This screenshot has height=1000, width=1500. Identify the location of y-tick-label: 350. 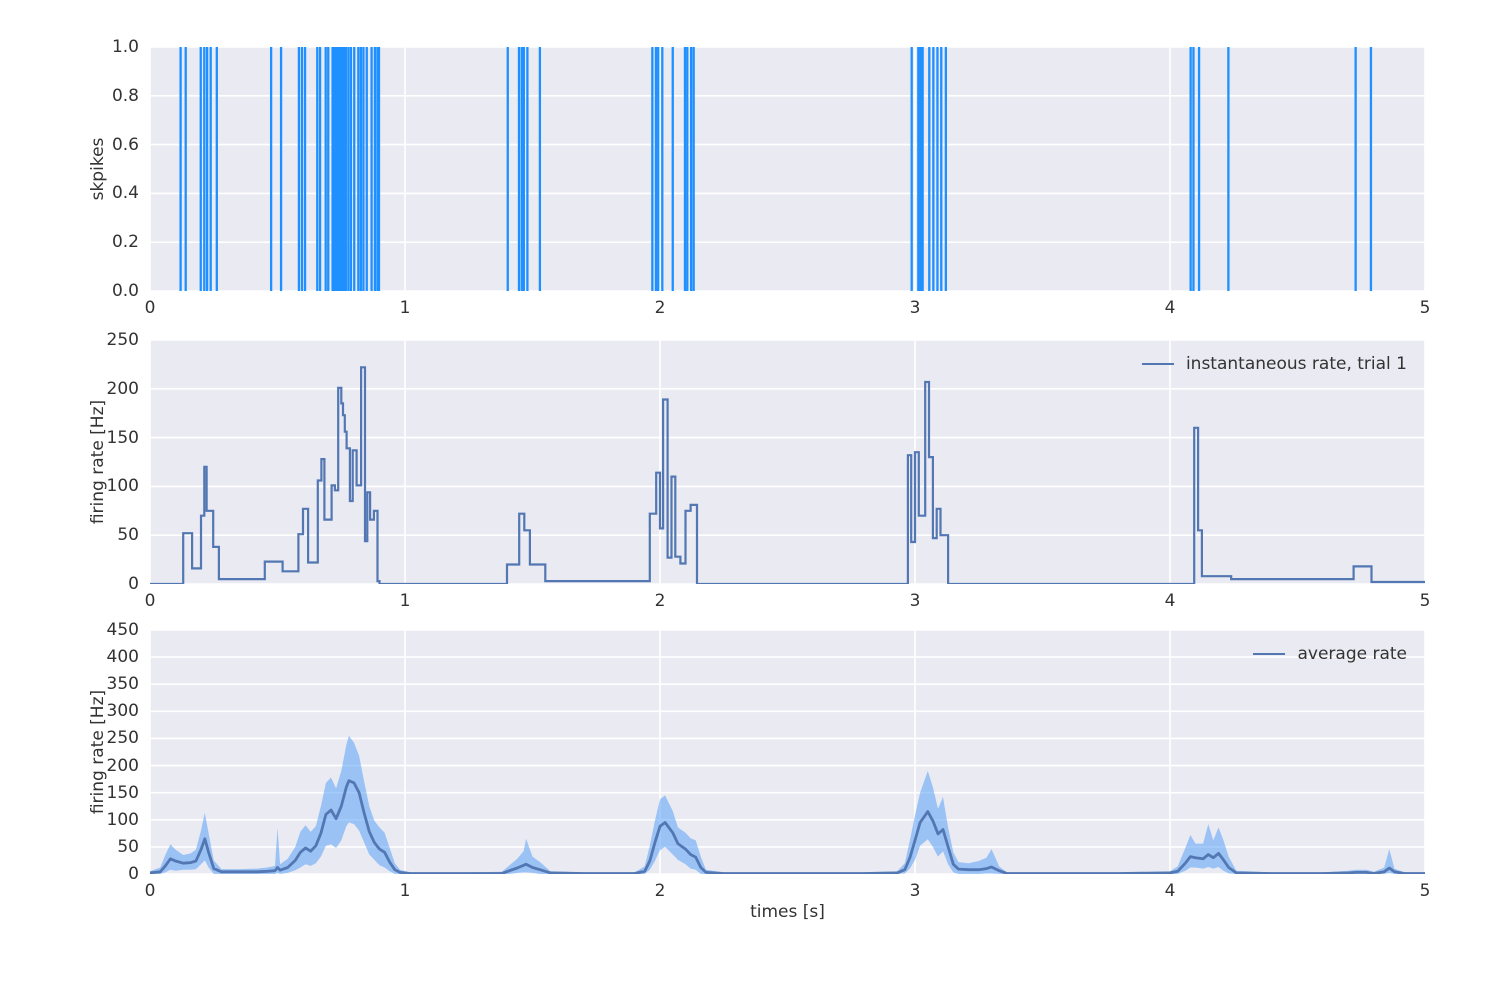
(122, 684).